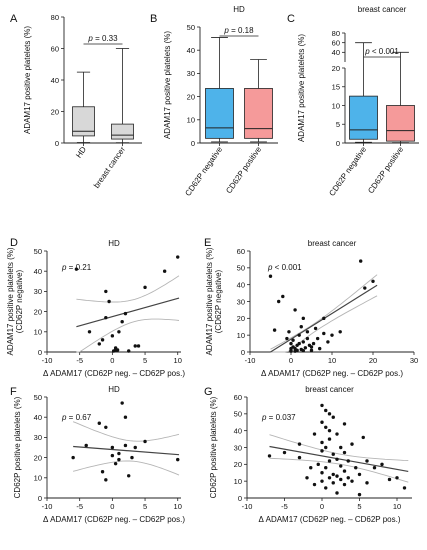 This screenshot has height=550, width=427. I want to click on p-value: p < 0.001, so click(284, 267).